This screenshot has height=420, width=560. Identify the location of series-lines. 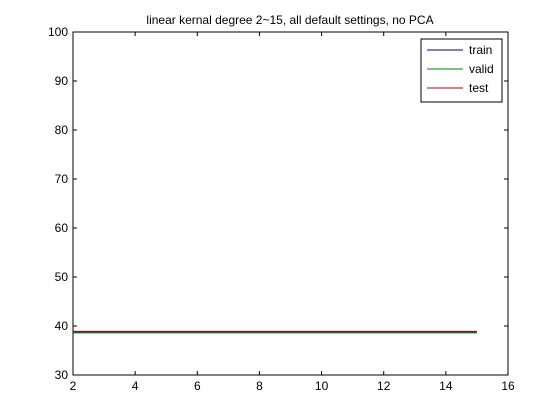
(275, 332).